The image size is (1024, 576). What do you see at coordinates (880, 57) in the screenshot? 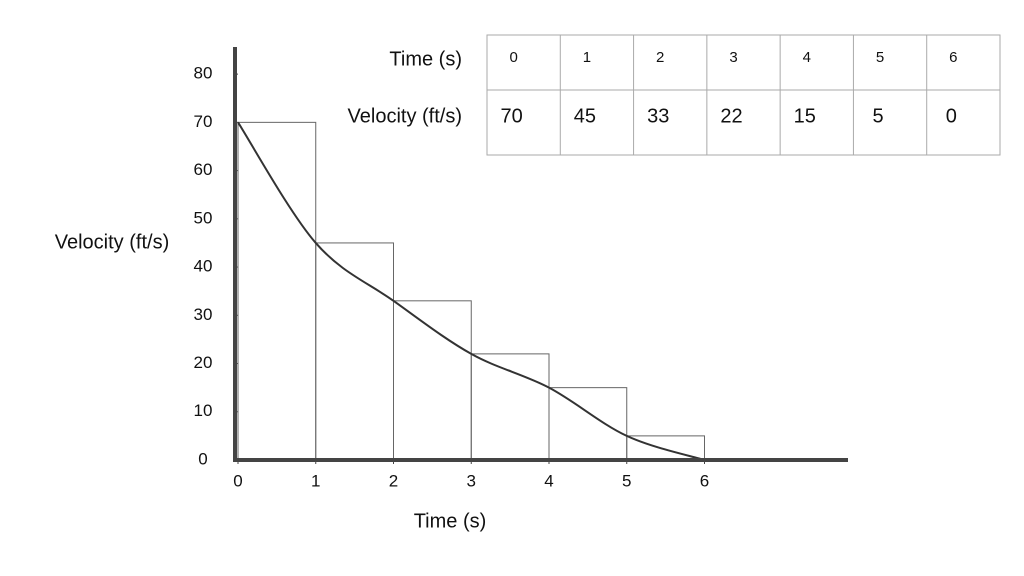
I see `table-time-cell: 5` at bounding box center [880, 57].